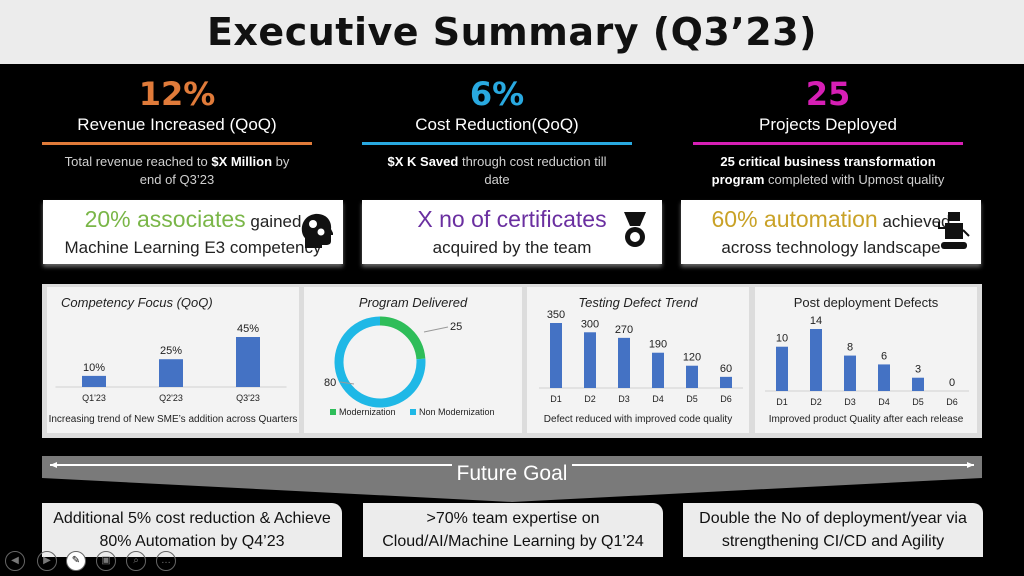 The width and height of the screenshot is (1024, 576). Describe the element at coordinates (952, 383) in the screenshot. I see `data-label: 0` at that location.